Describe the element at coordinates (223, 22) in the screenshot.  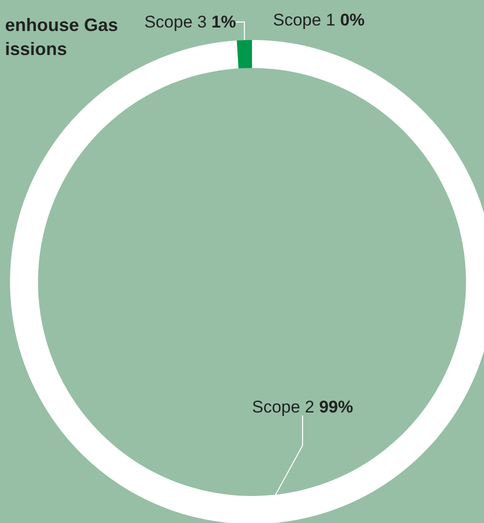
I see `data-label: 1%` at that location.